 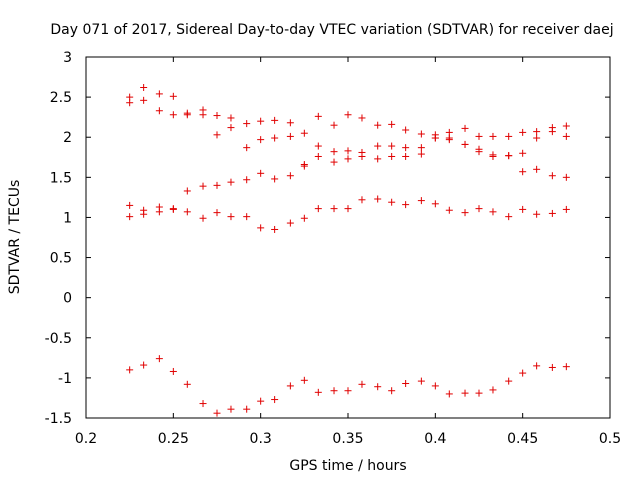 What do you see at coordinates (15, 237) in the screenshot?
I see `y-axis-label: SDTVAR / TECUs` at bounding box center [15, 237].